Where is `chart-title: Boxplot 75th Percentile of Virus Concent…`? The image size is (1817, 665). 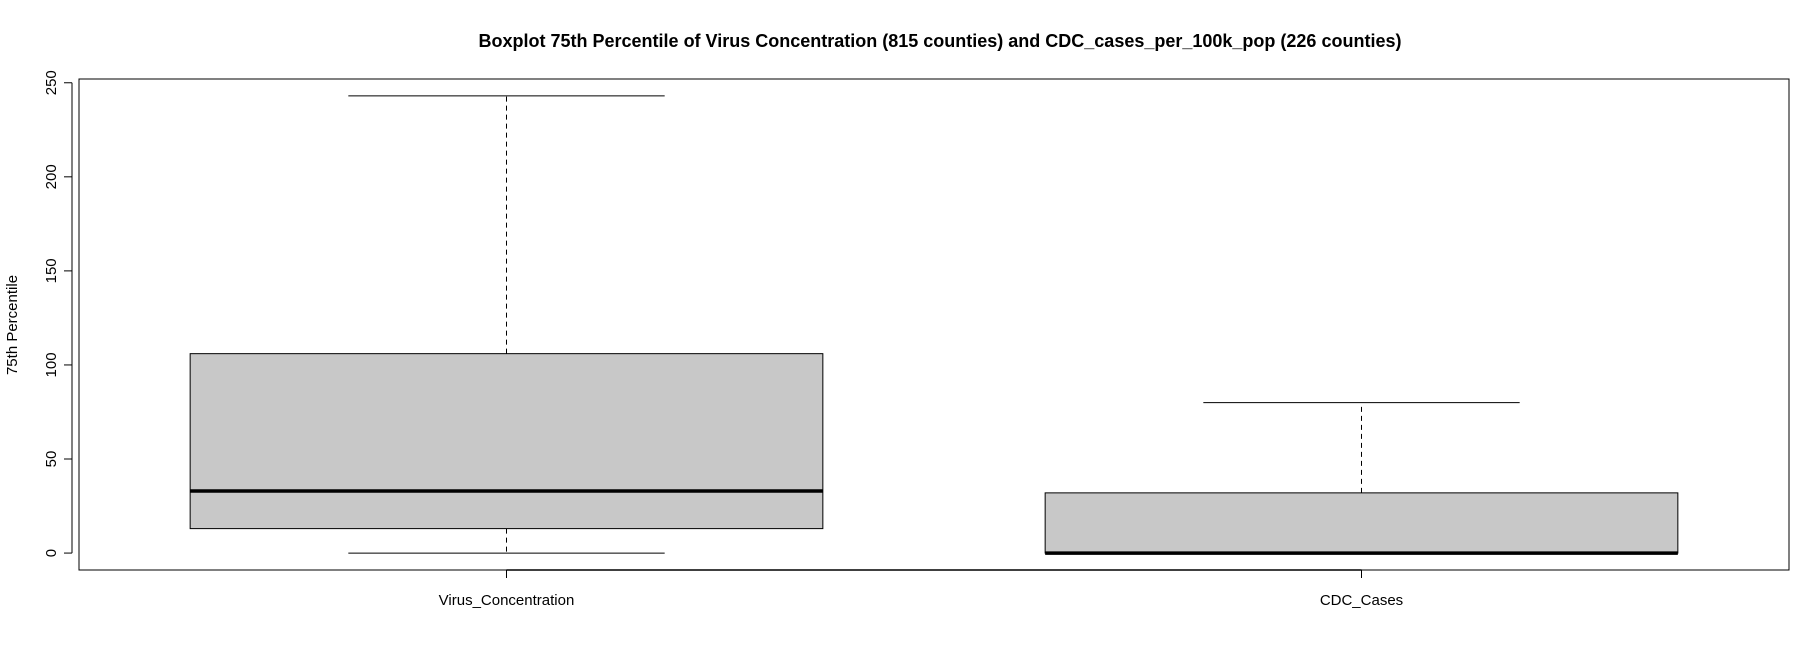
chart-title: Boxplot 75th Percentile of Virus Concent… is located at coordinates (940, 41).